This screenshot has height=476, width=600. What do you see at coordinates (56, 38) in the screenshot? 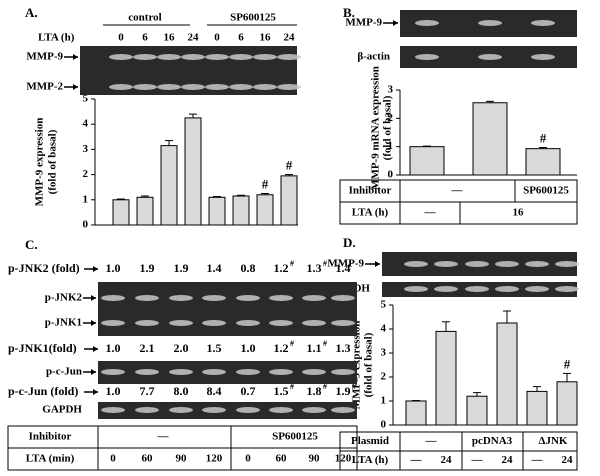
I see `category-title: LTA (h)` at bounding box center [56, 38].